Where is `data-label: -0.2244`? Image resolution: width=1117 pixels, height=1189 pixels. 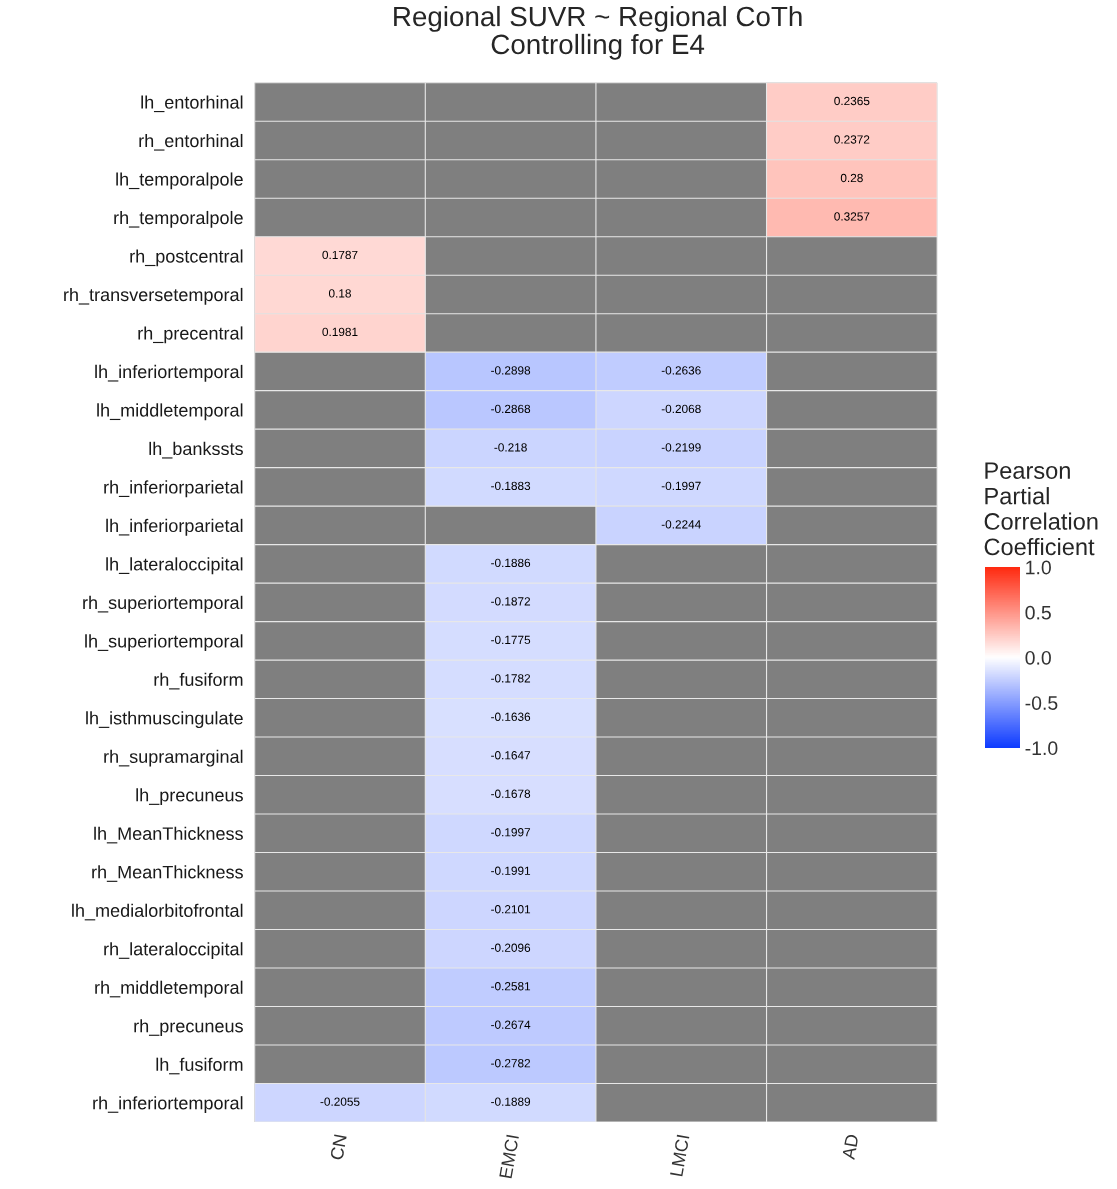
data-label: -0.2244 is located at coordinates (681, 524).